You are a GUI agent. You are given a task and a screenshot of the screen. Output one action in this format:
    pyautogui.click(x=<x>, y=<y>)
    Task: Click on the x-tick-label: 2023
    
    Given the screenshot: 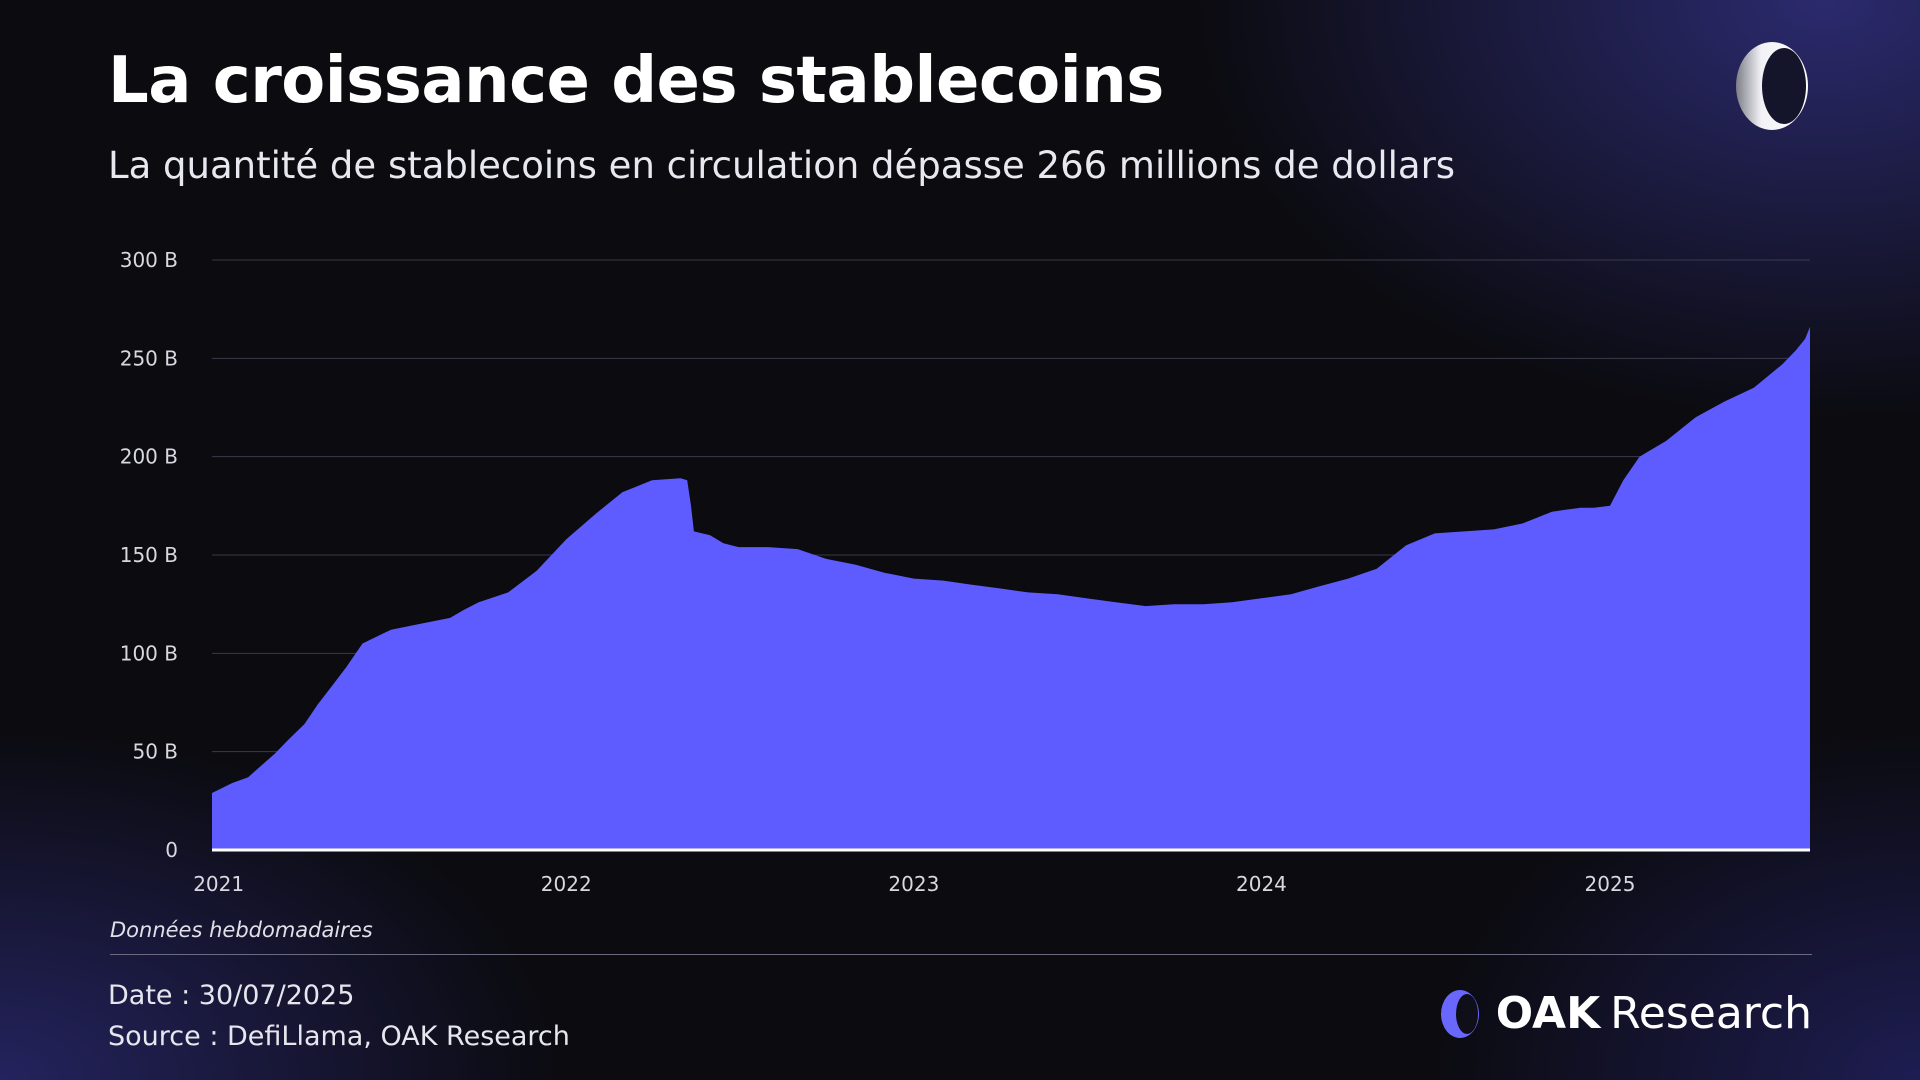 What is the action you would take?
    pyautogui.click(x=913, y=884)
    